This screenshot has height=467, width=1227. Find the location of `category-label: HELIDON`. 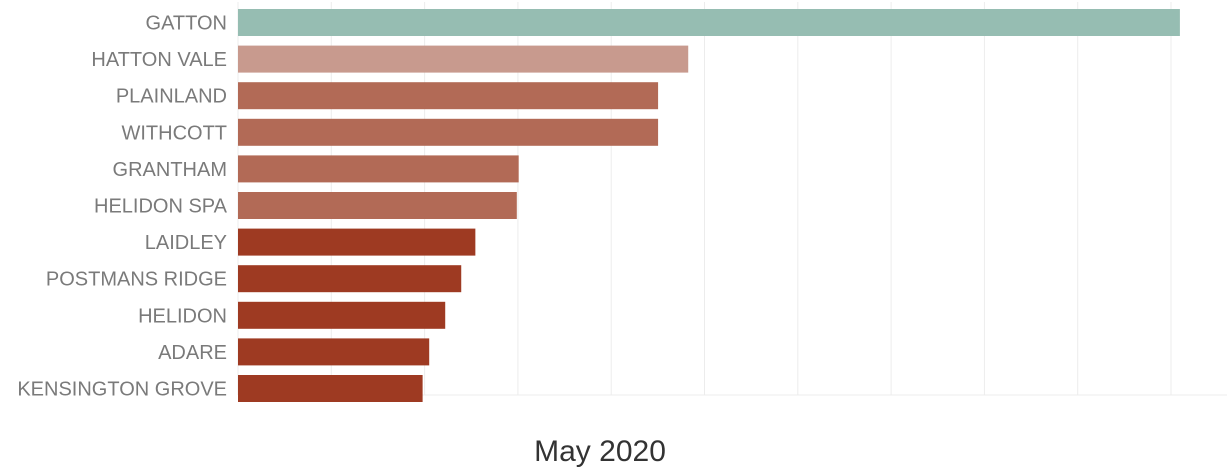

category-label: HELIDON is located at coordinates (182, 316).